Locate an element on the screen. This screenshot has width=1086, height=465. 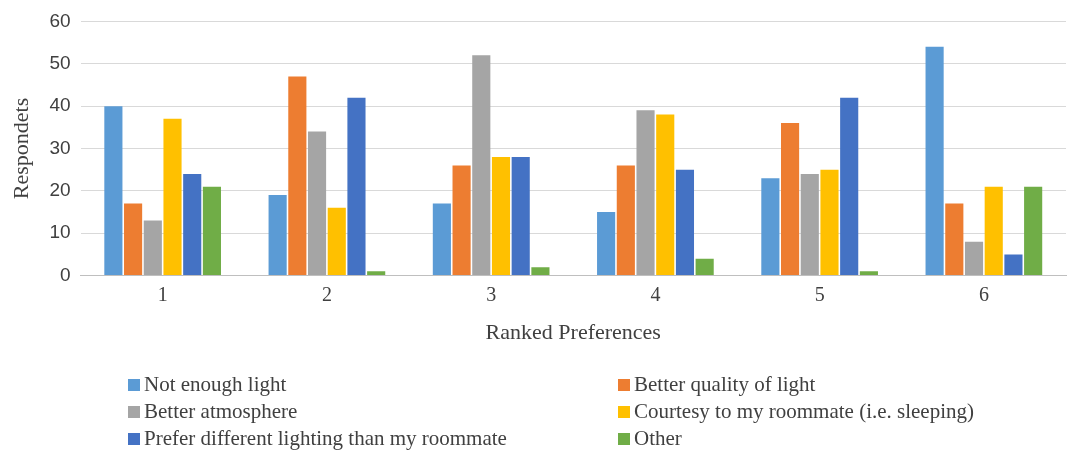
x-tick-label: 2 is located at coordinates (326, 293).